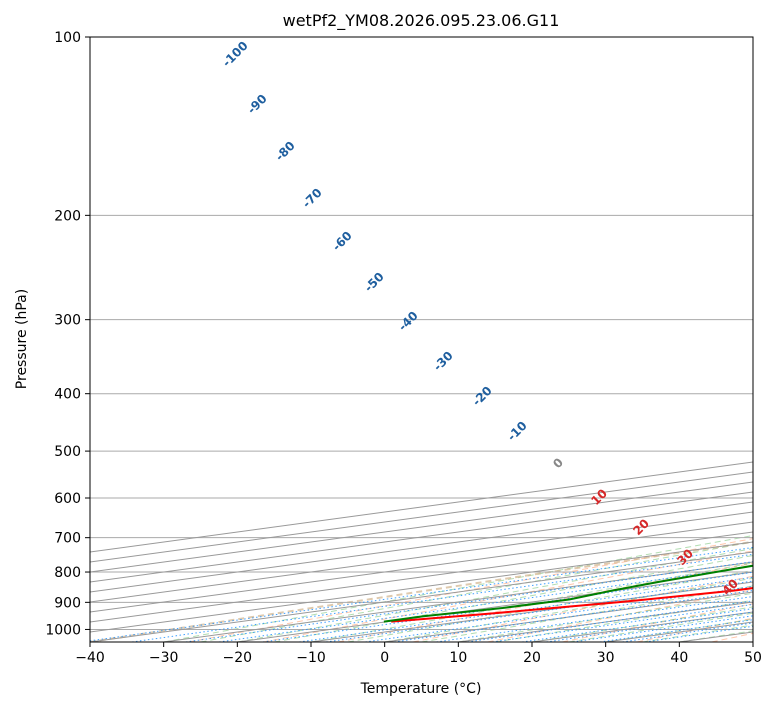 This screenshot has width=775, height=708. What do you see at coordinates (641, 527) in the screenshot?
I see `moist-adiabat-label: 20` at bounding box center [641, 527].